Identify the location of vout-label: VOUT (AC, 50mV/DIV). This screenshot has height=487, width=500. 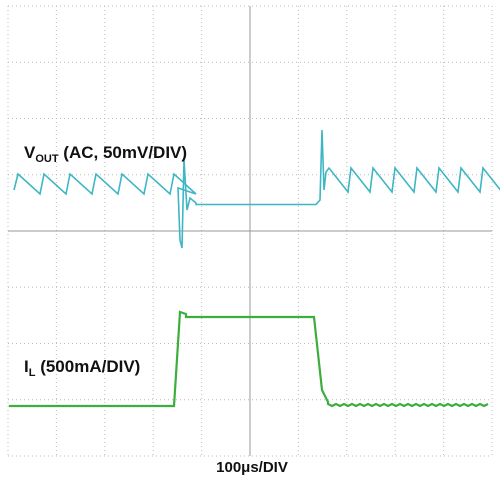
(105, 154).